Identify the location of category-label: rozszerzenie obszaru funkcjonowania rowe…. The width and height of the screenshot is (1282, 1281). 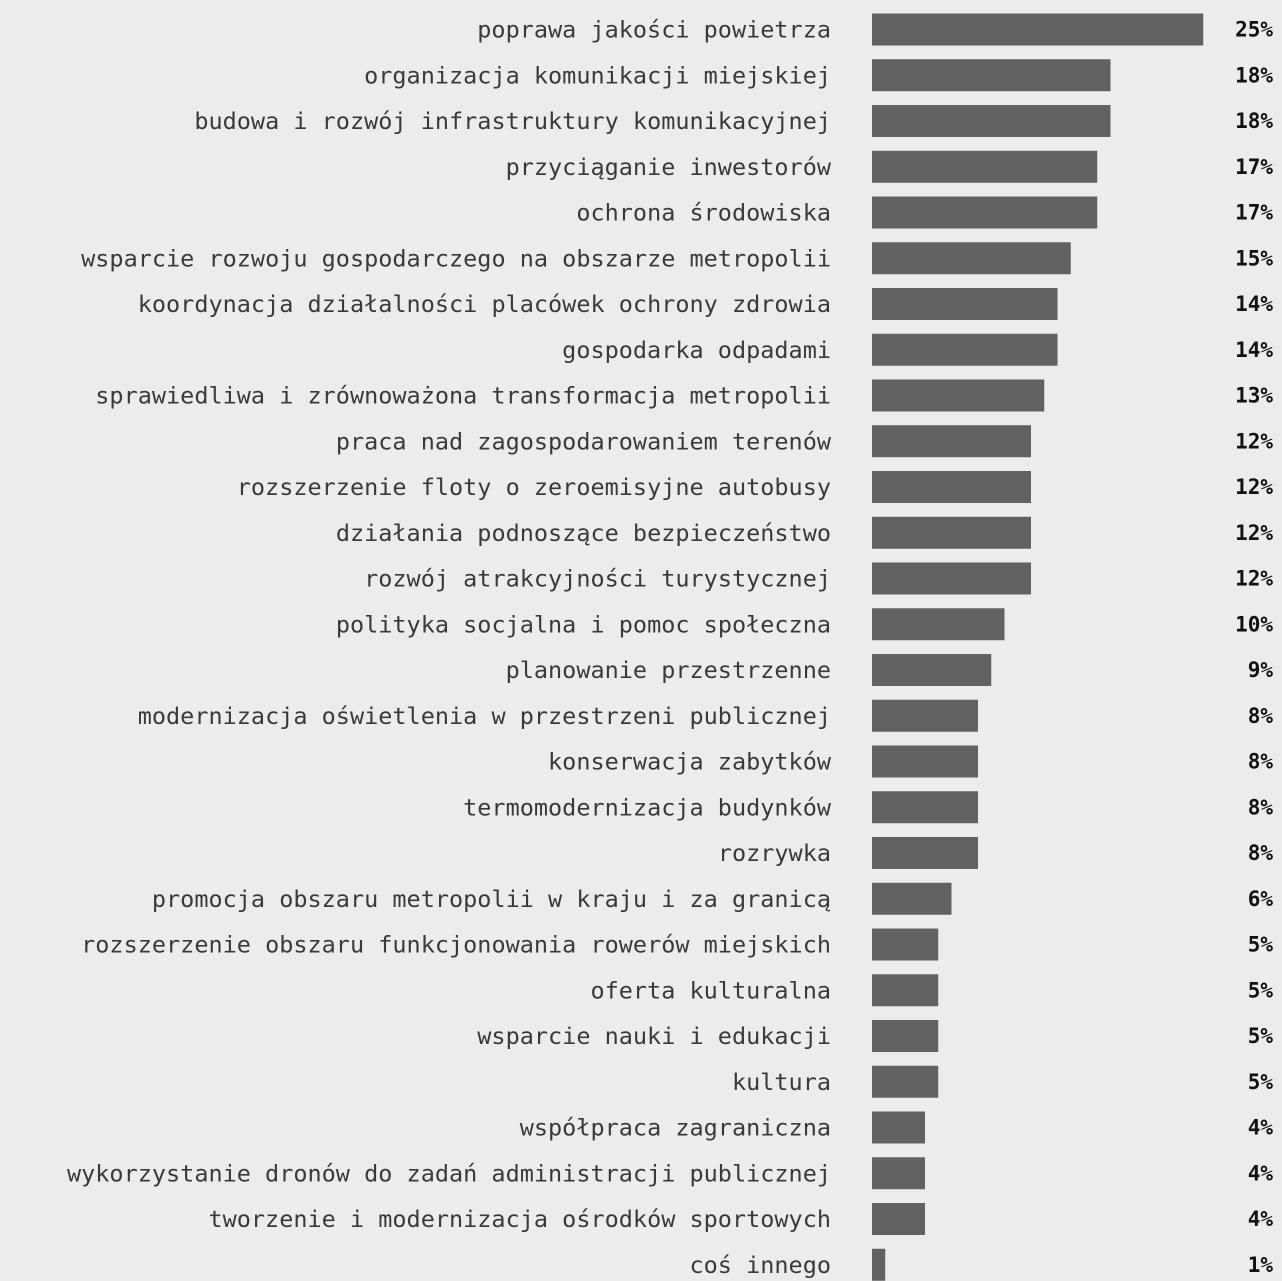
(456, 945).